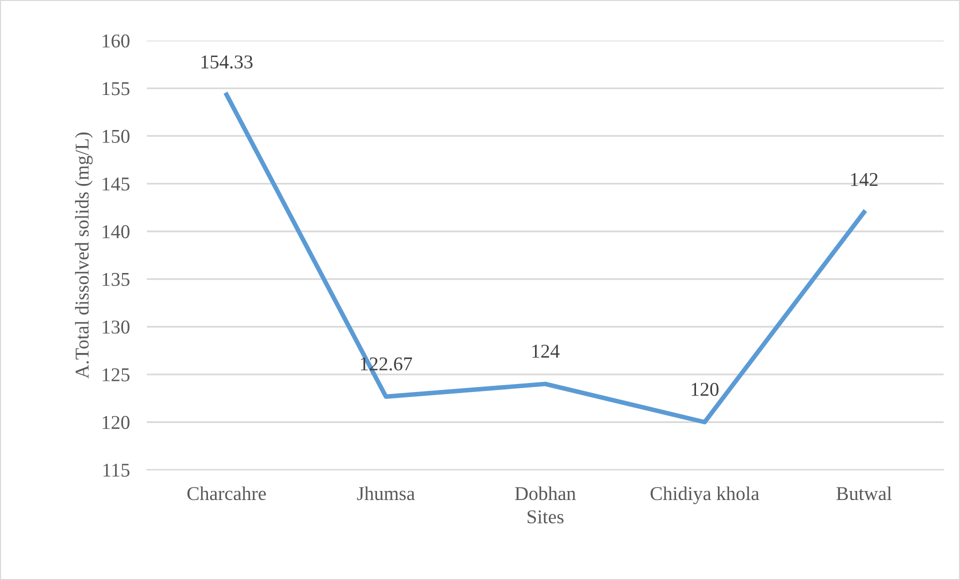  Describe the element at coordinates (116, 41) in the screenshot. I see `y-tick-label: 160` at that location.